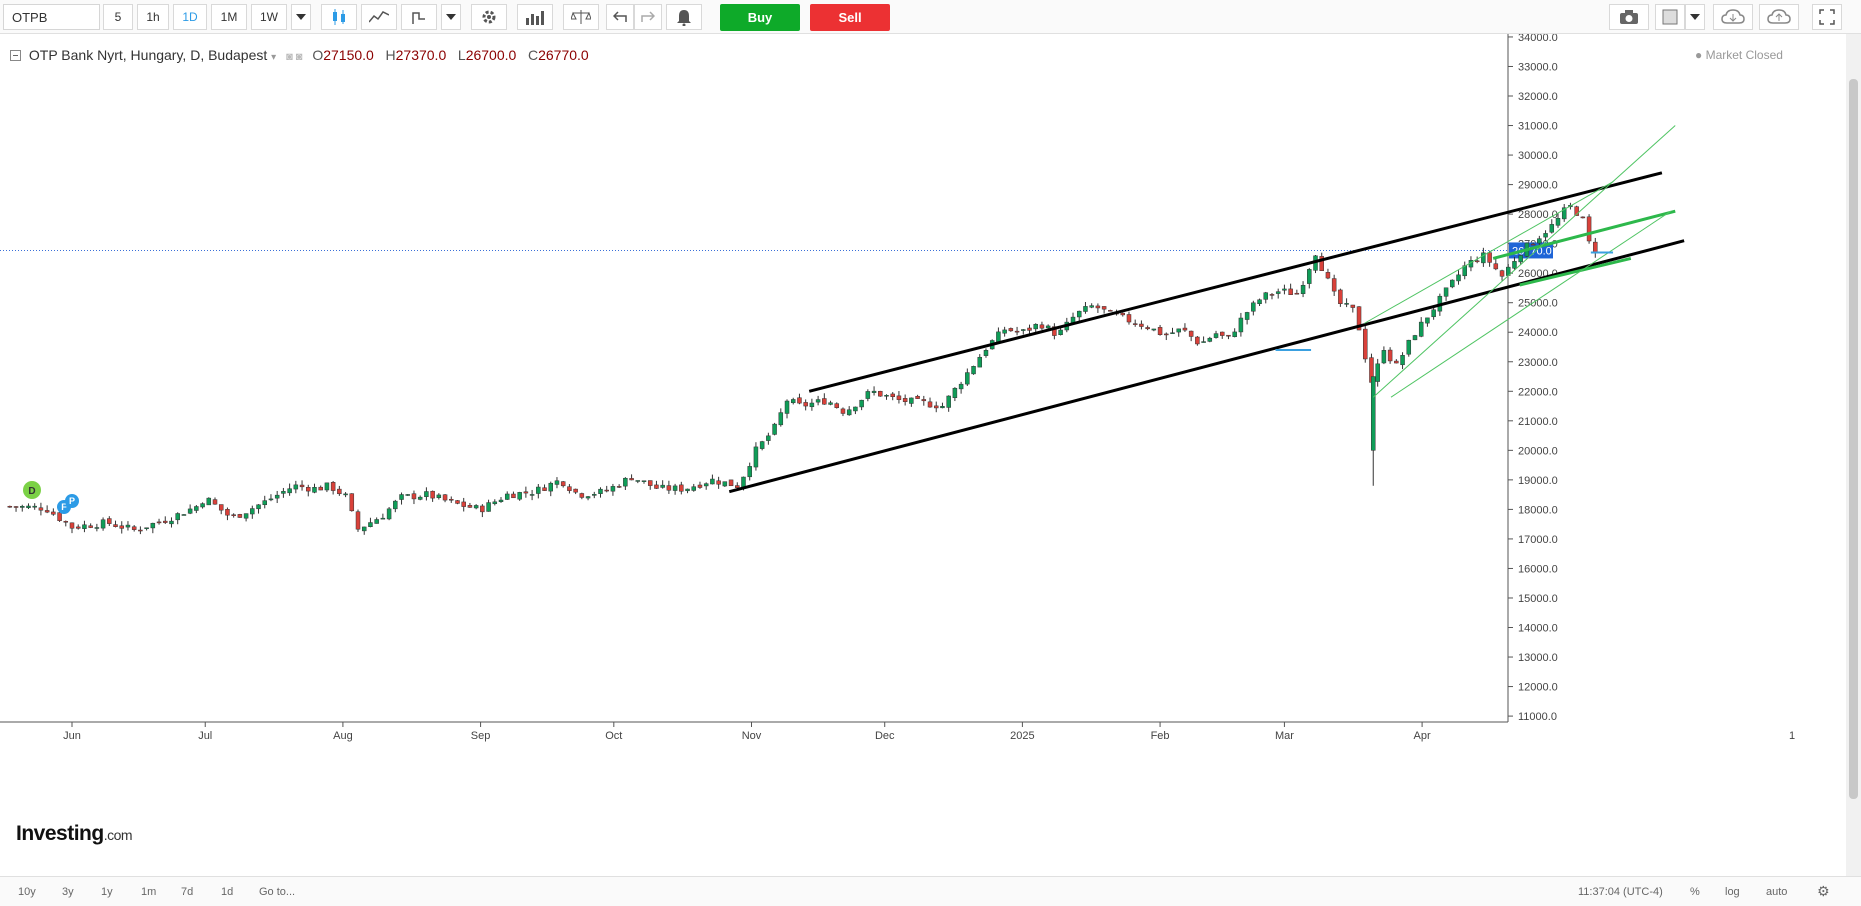 The image size is (1861, 906). Describe the element at coordinates (1284, 736) in the screenshot. I see `time-tick-label: Mar` at that location.